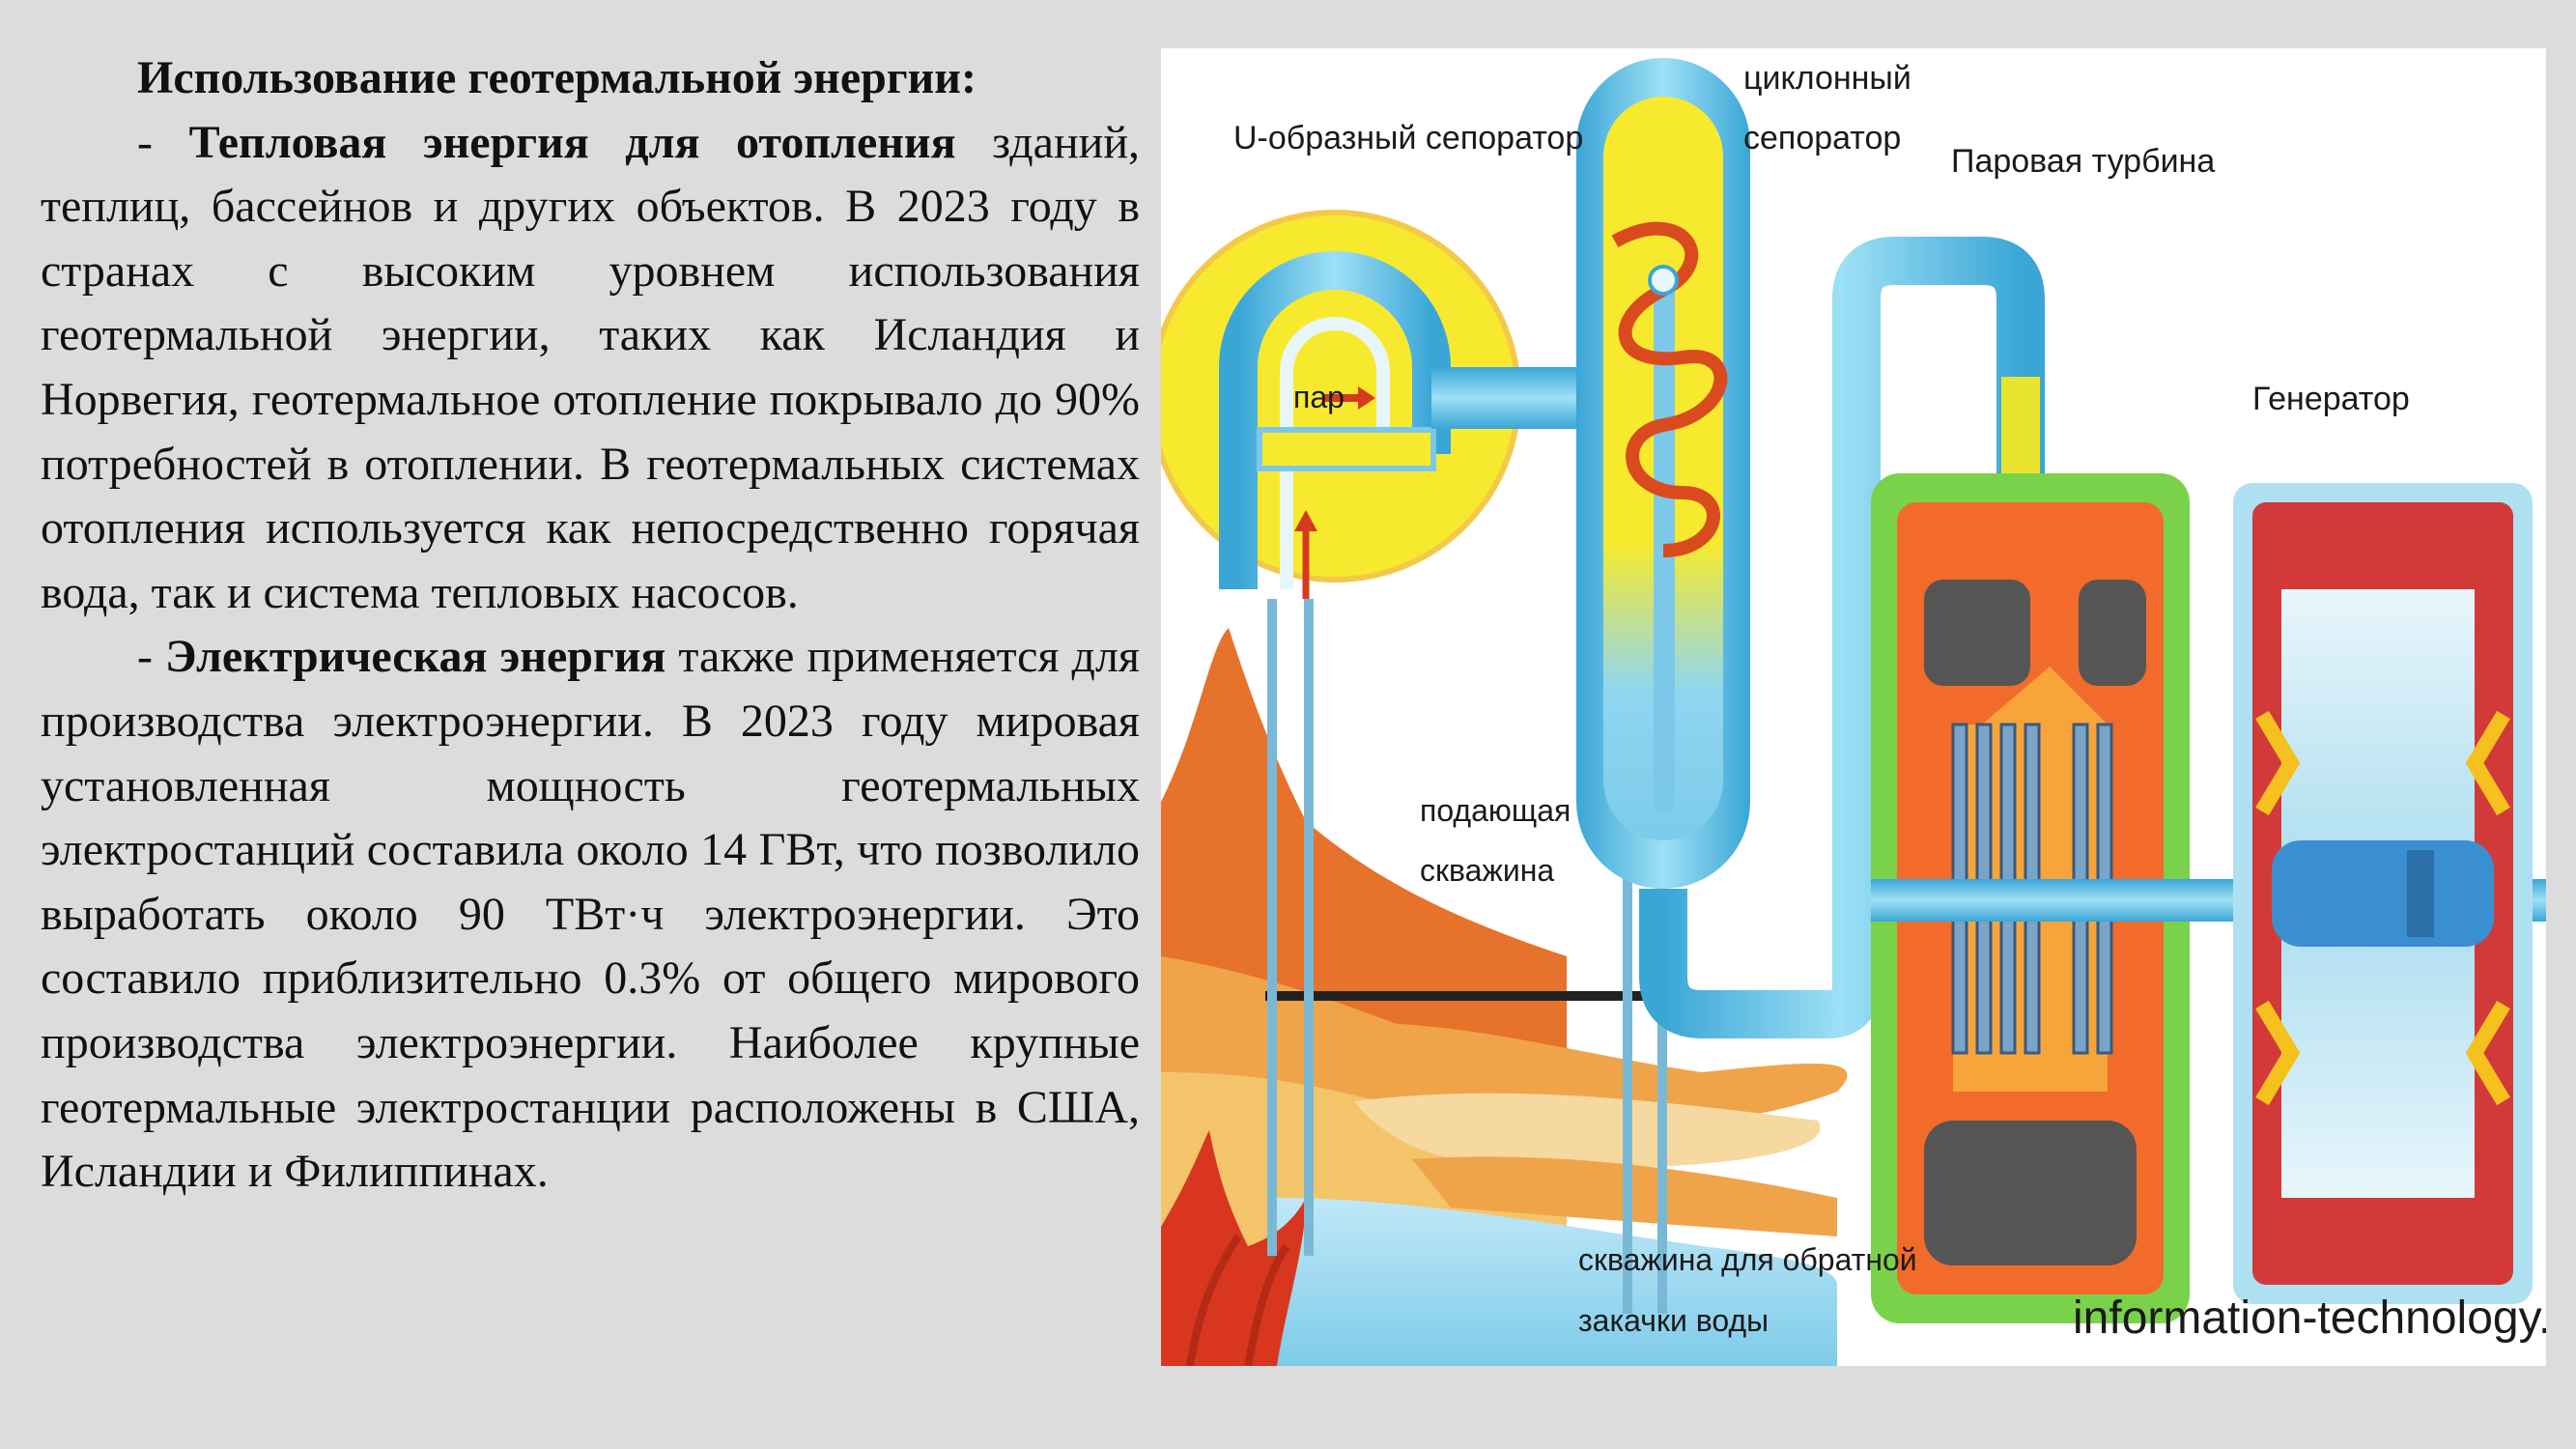  I want to click on label-return-line1: скважина для обратной, so click(1747, 1259).